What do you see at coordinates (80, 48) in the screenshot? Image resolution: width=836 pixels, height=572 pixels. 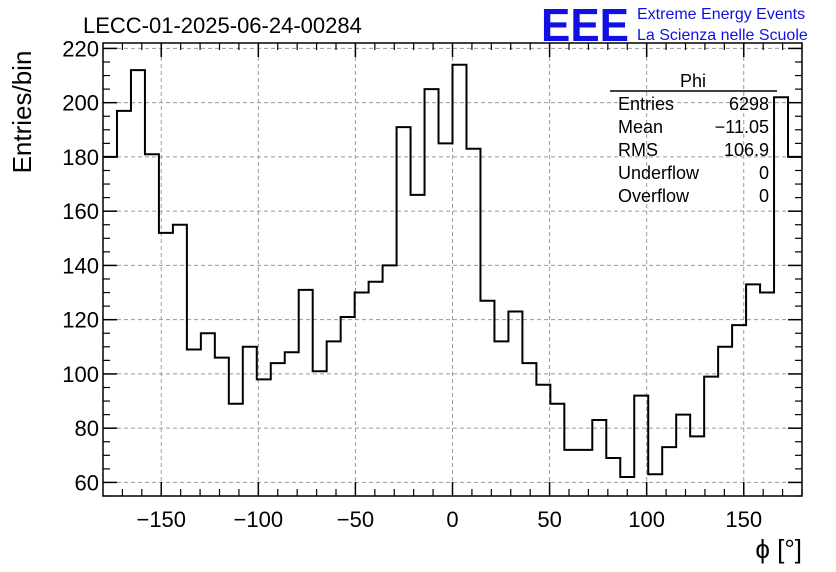 I see `y-tick-label: 220` at bounding box center [80, 48].